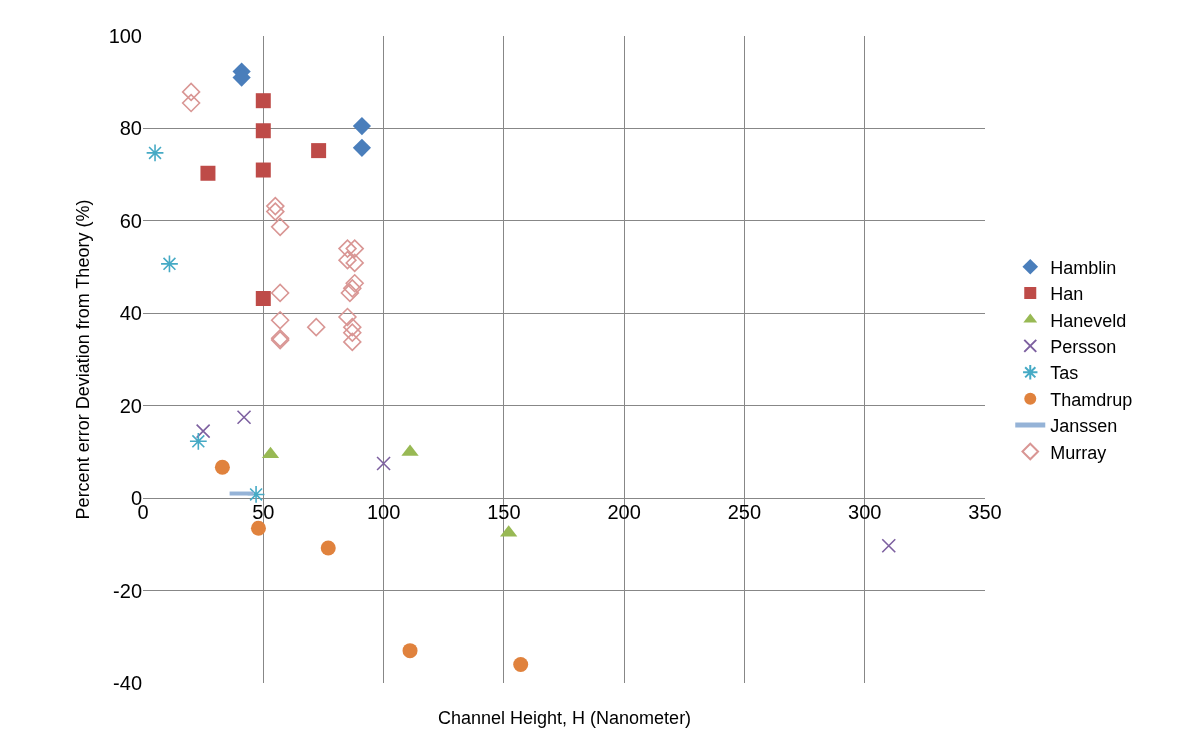  Describe the element at coordinates (130, 405) in the screenshot. I see `y-tick-label: 20` at that location.